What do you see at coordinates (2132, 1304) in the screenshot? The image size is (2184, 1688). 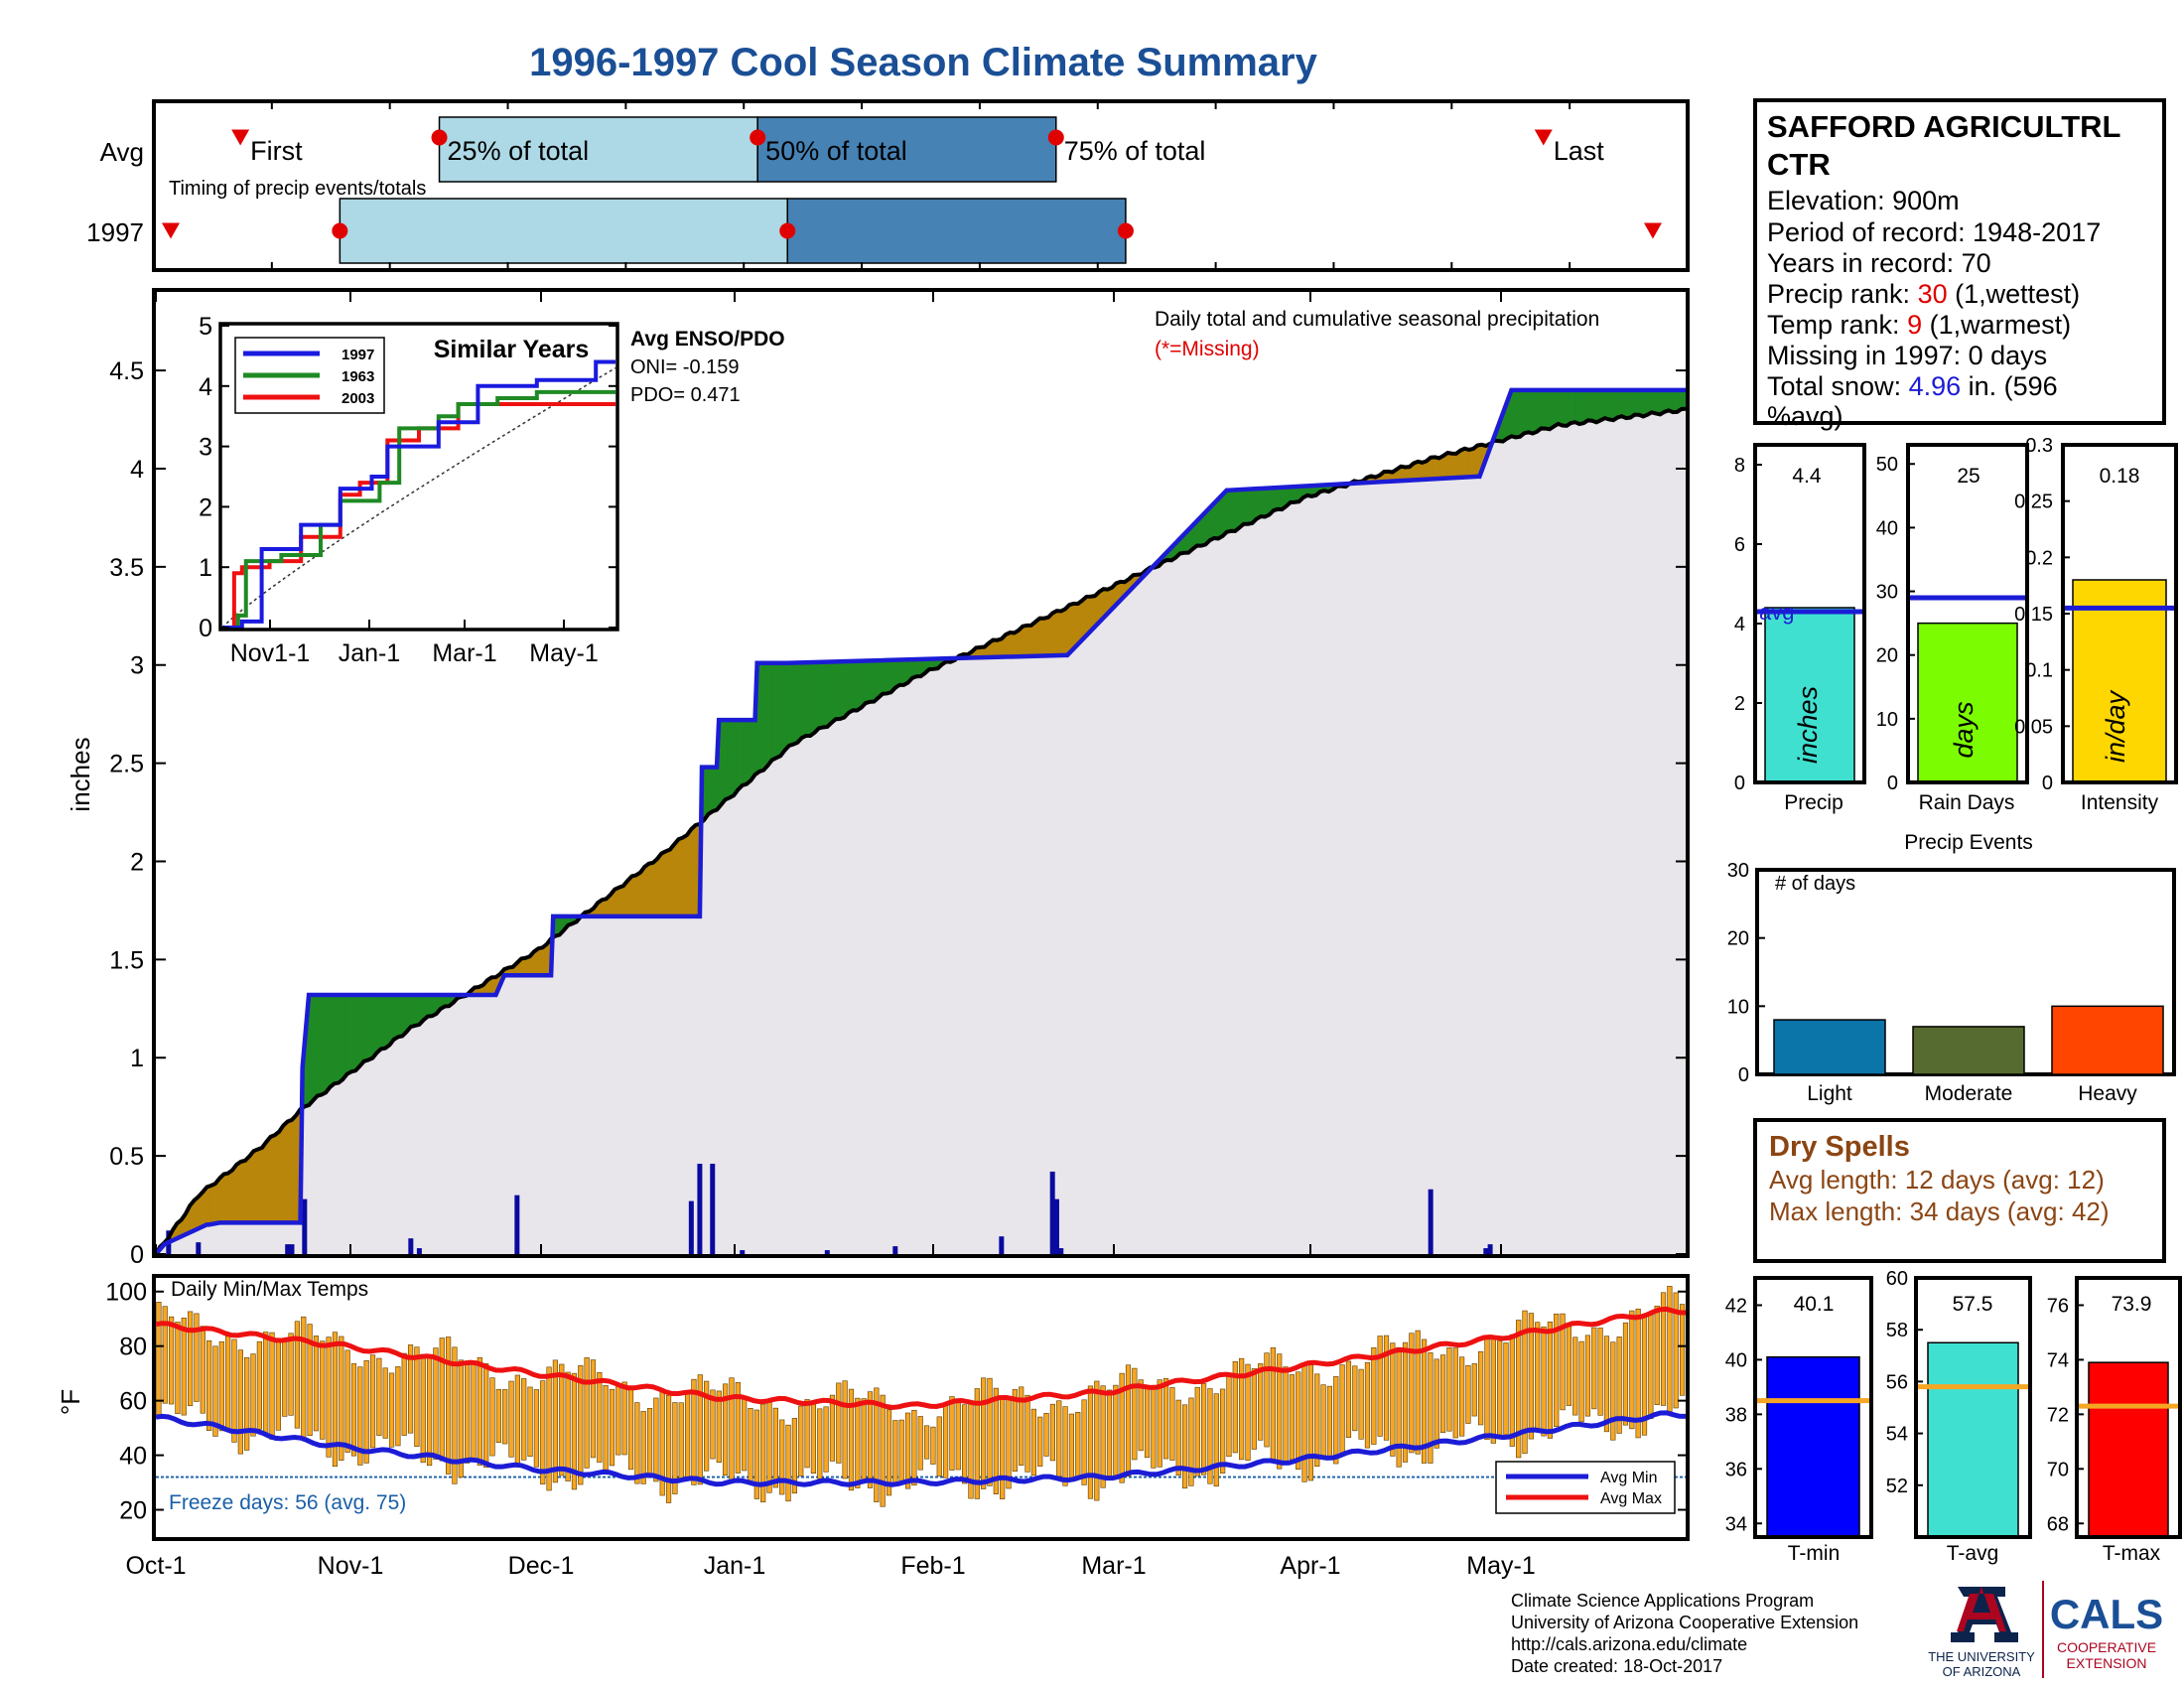 I see `tmax-value: 73.9` at bounding box center [2132, 1304].